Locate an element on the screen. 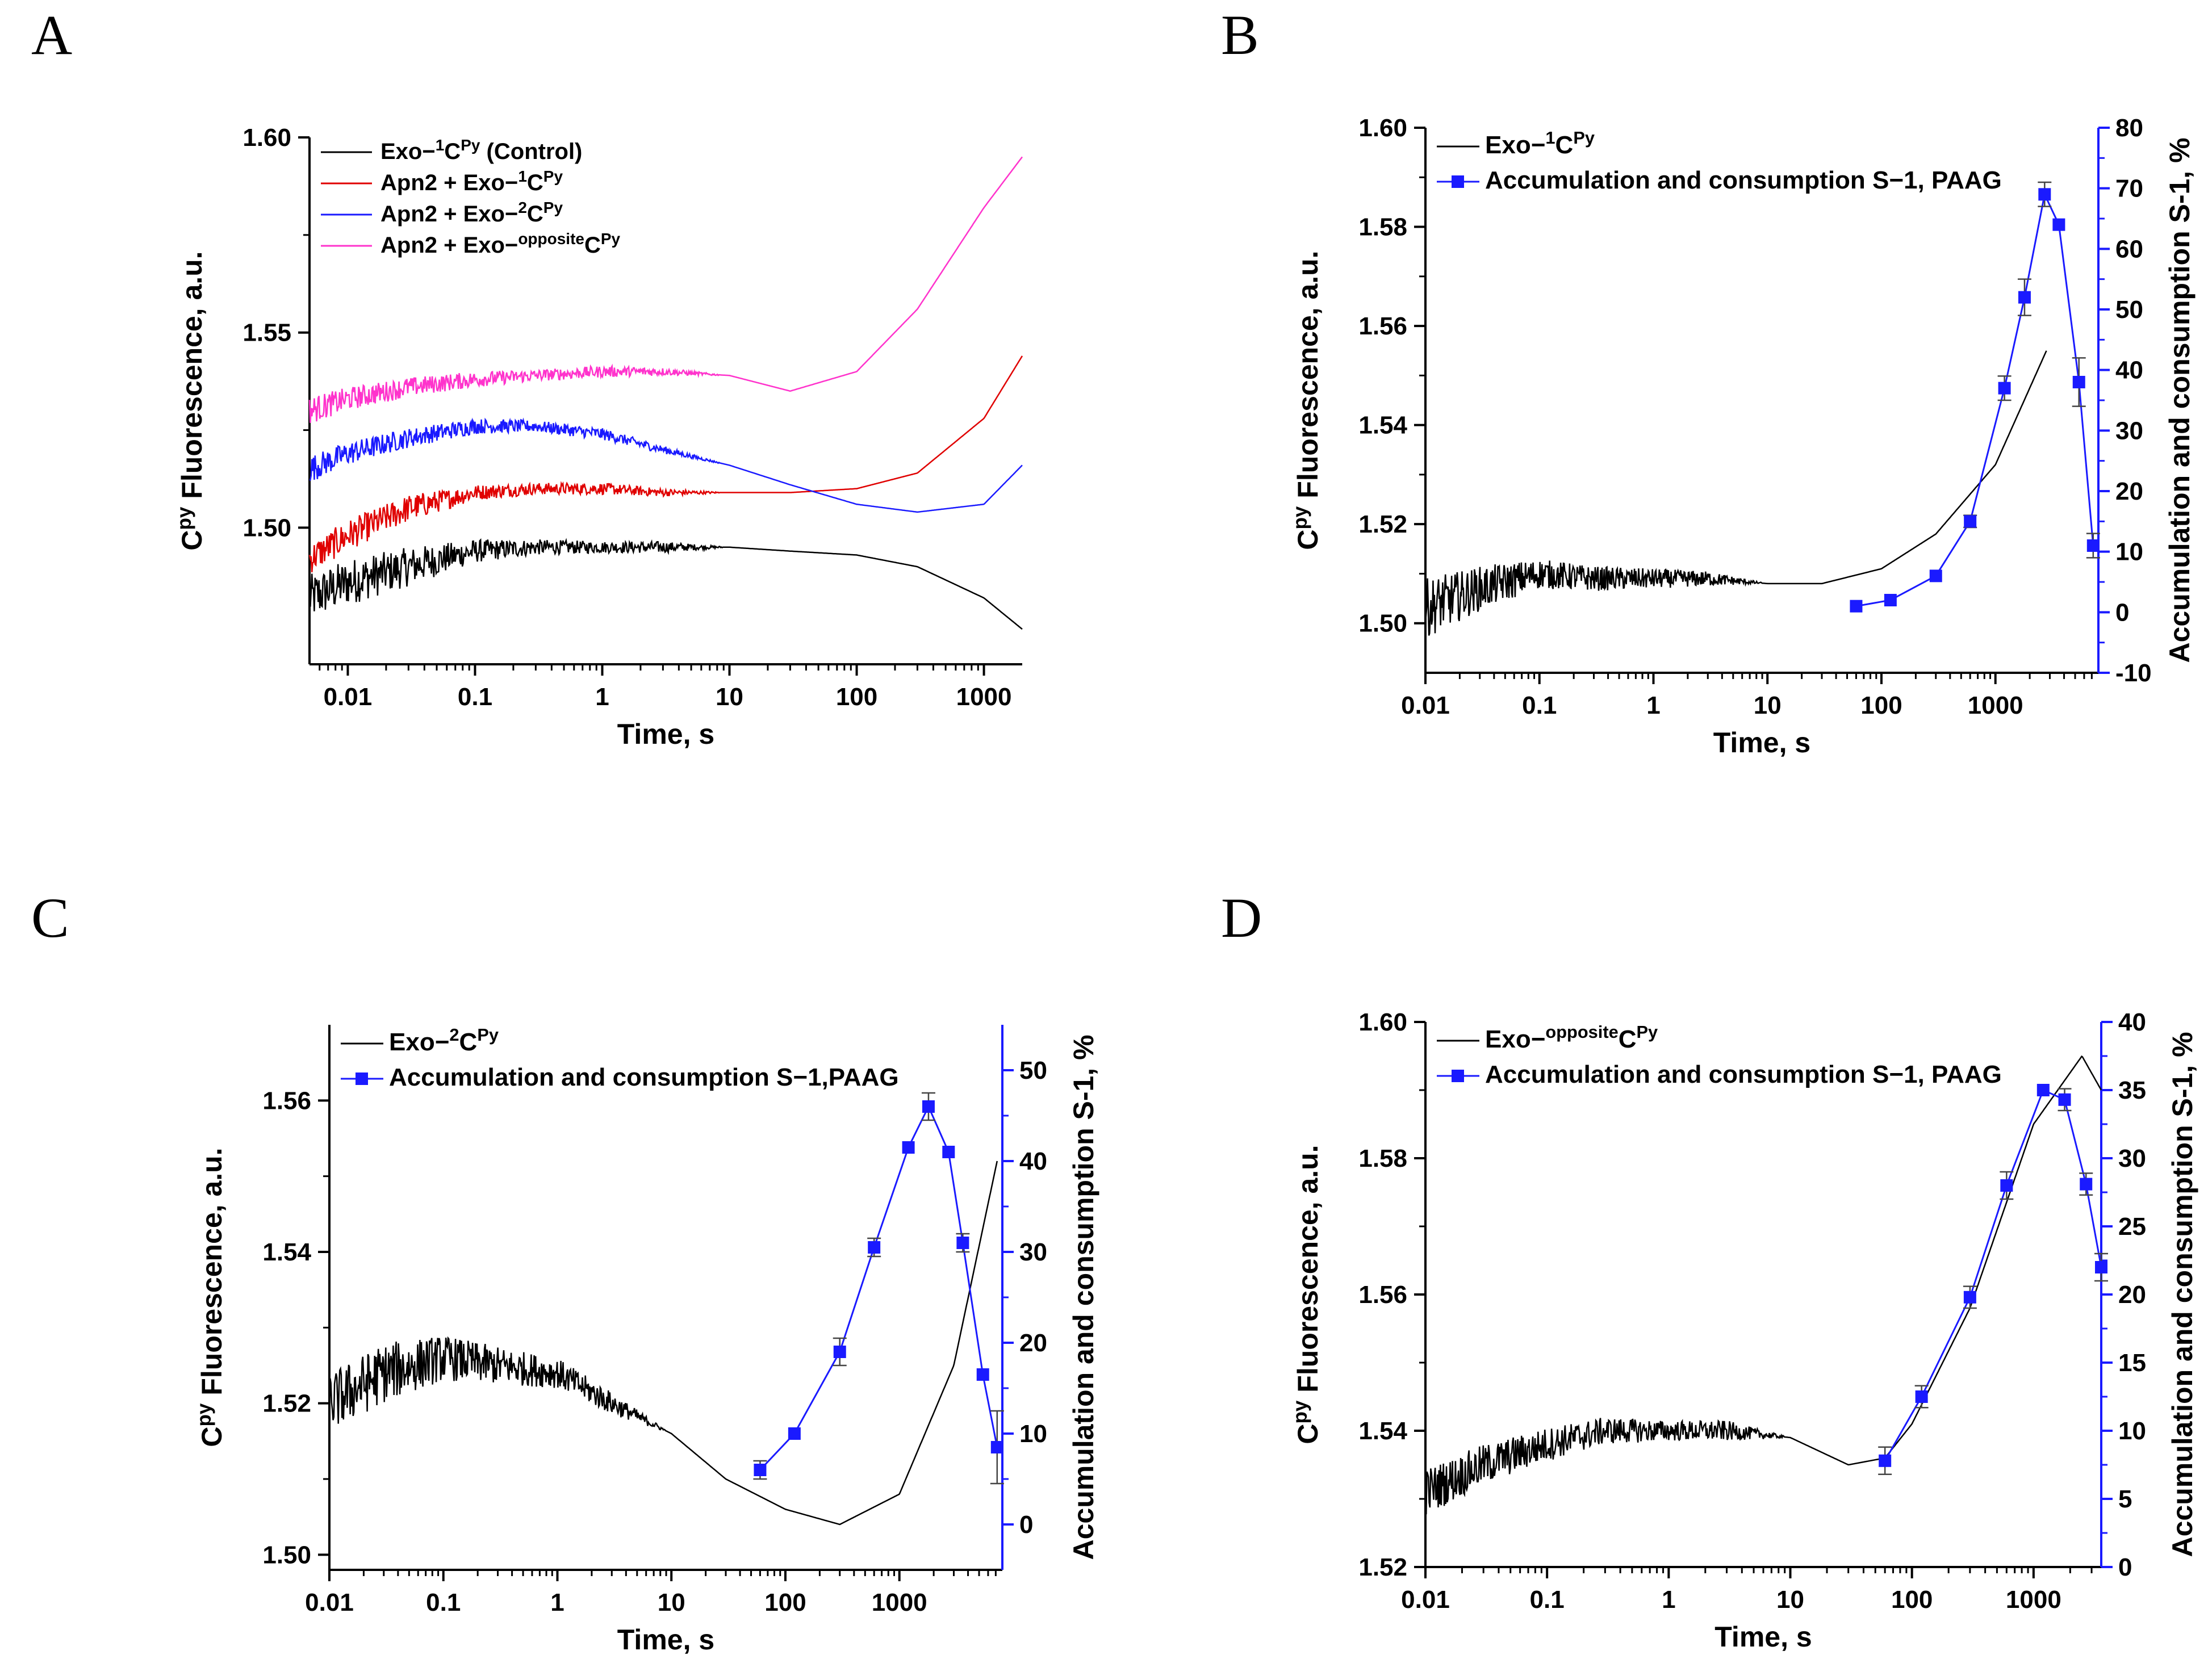  y2-tick-label: 35 is located at coordinates (2132, 1090).